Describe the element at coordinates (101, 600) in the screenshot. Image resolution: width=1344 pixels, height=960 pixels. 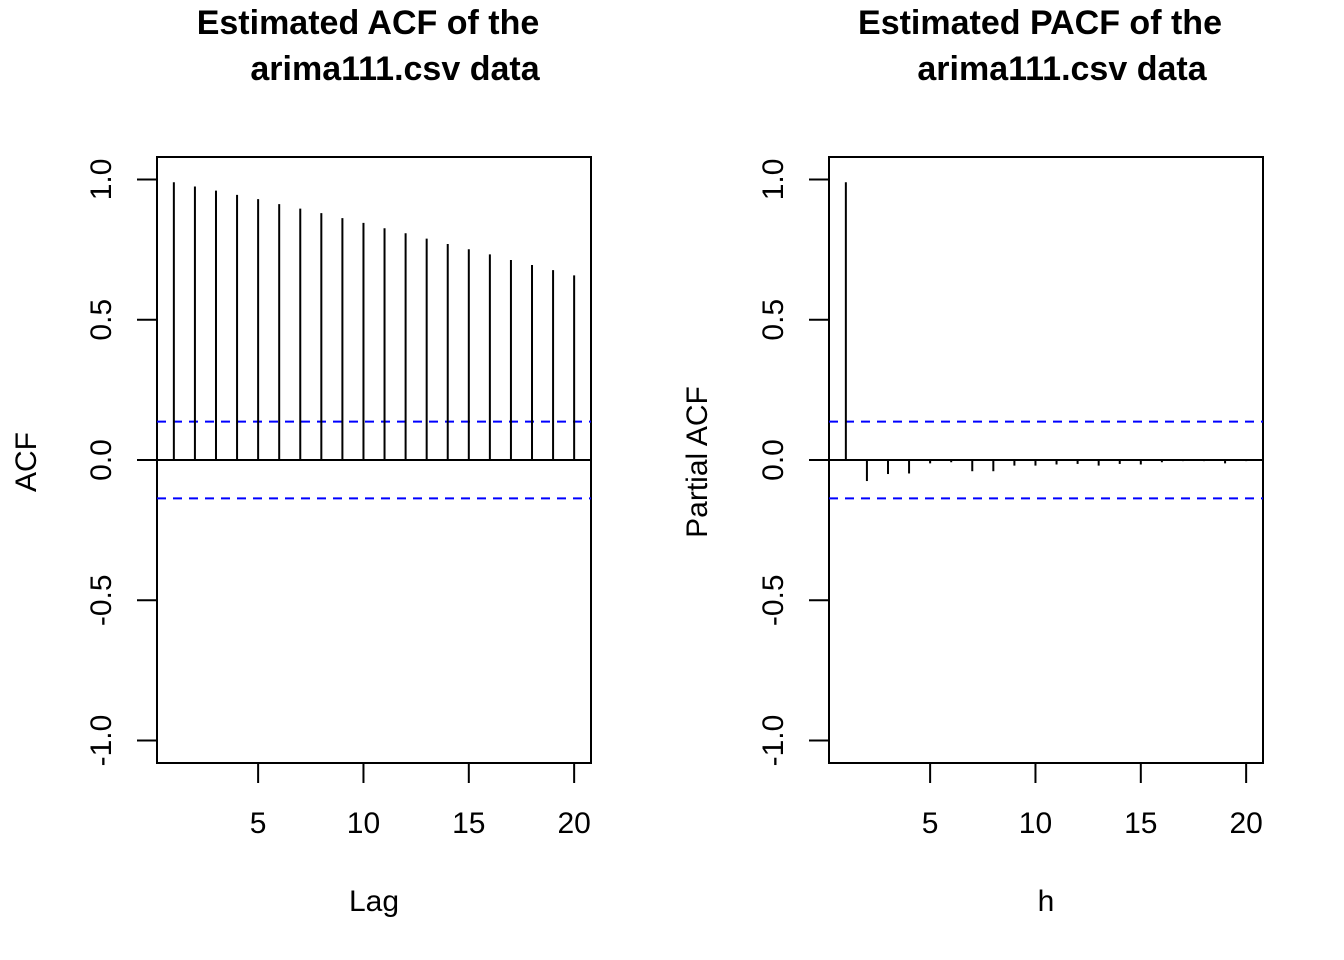
I see `acf-y-tick-label: -0.5` at that location.